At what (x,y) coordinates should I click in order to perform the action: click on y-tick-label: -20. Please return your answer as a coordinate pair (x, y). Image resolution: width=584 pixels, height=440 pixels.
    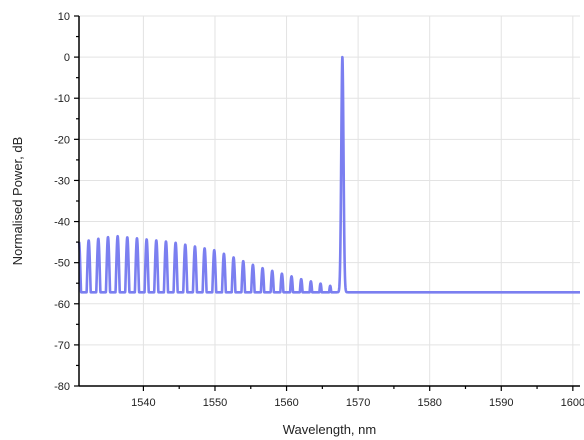
    Looking at the image, I should click on (62, 140).